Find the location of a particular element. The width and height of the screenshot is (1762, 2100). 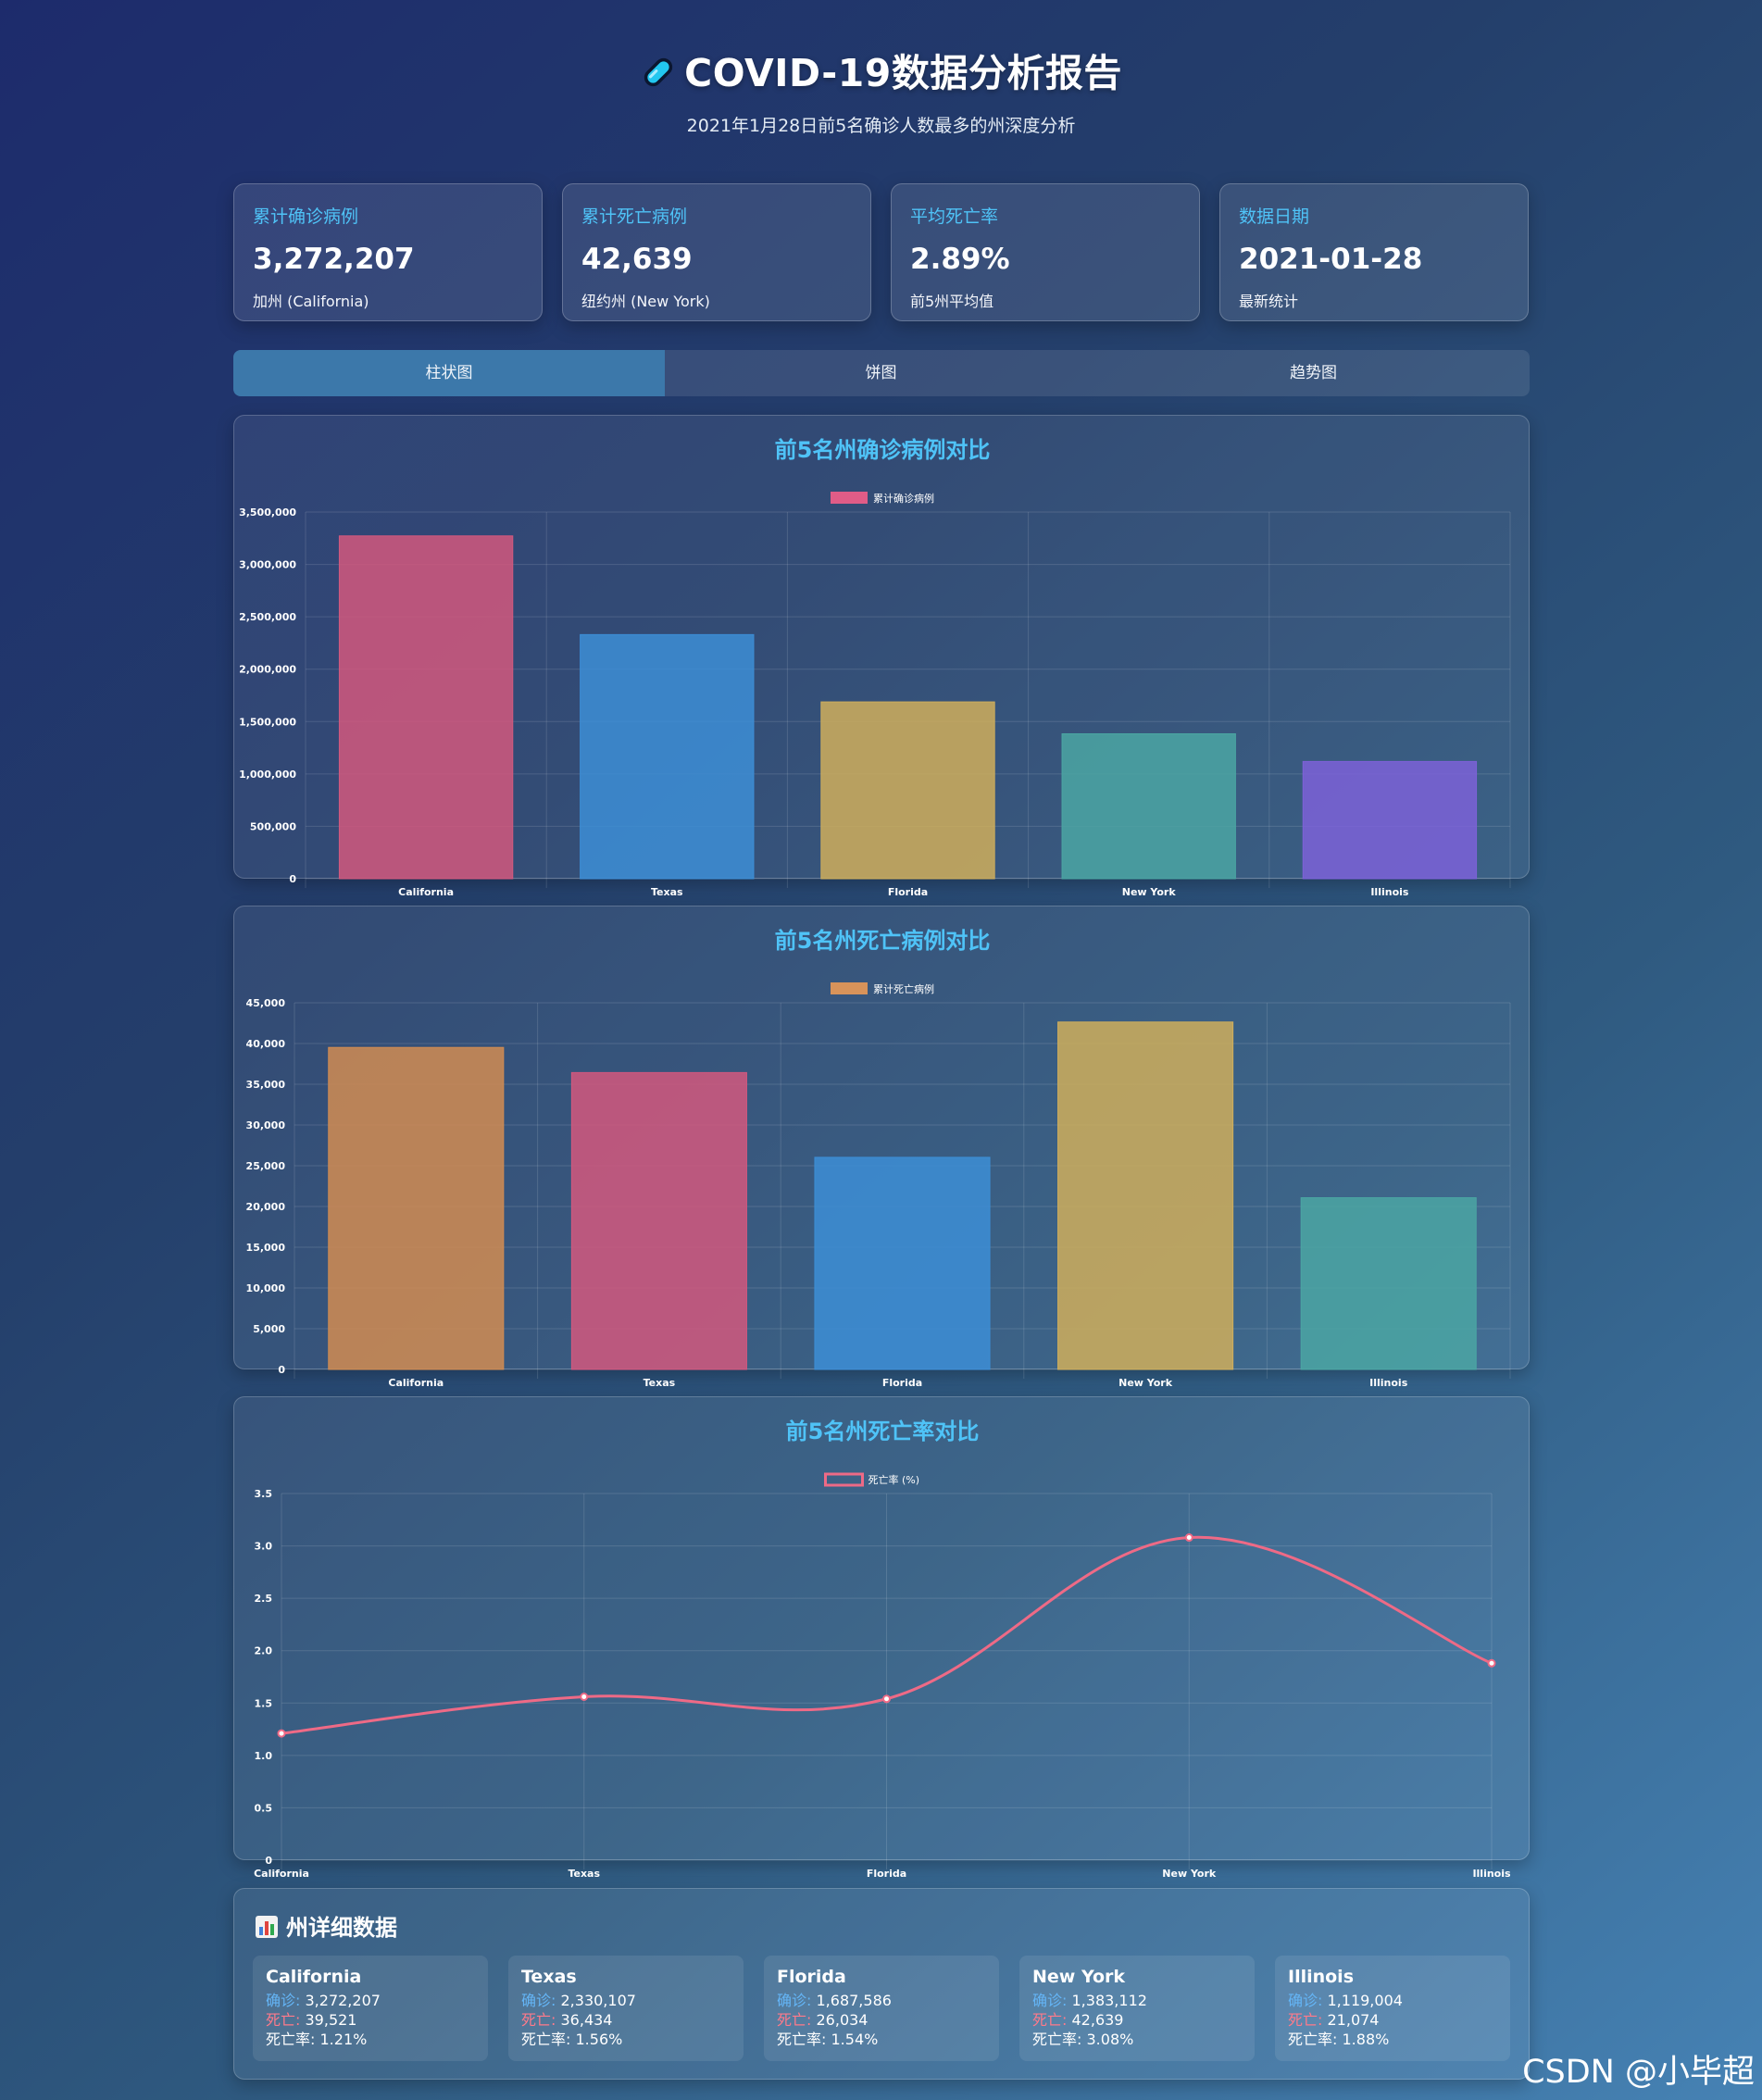

page-subtitle: 2021年1月28日前5名确诊人数最多的州深度分析 is located at coordinates (881, 126).